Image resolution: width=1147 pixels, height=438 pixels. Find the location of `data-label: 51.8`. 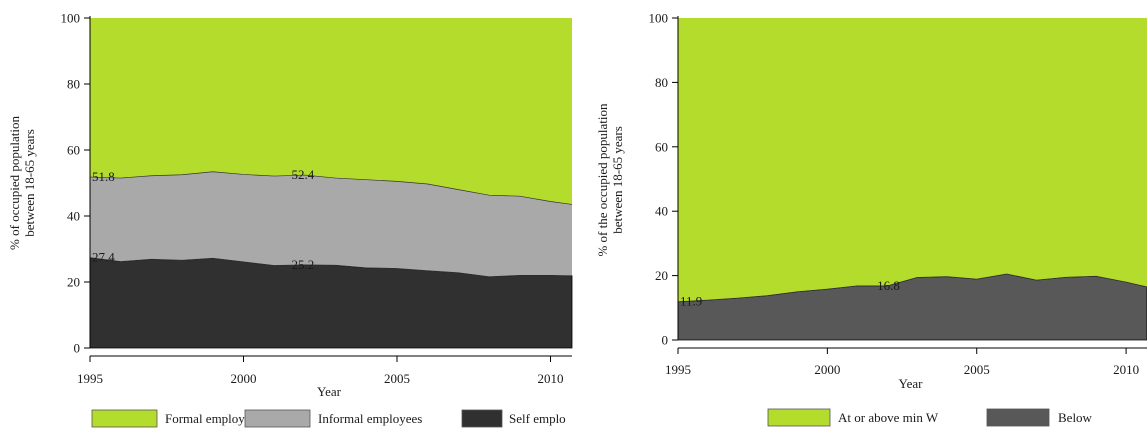

data-label: 51.8 is located at coordinates (103, 176).